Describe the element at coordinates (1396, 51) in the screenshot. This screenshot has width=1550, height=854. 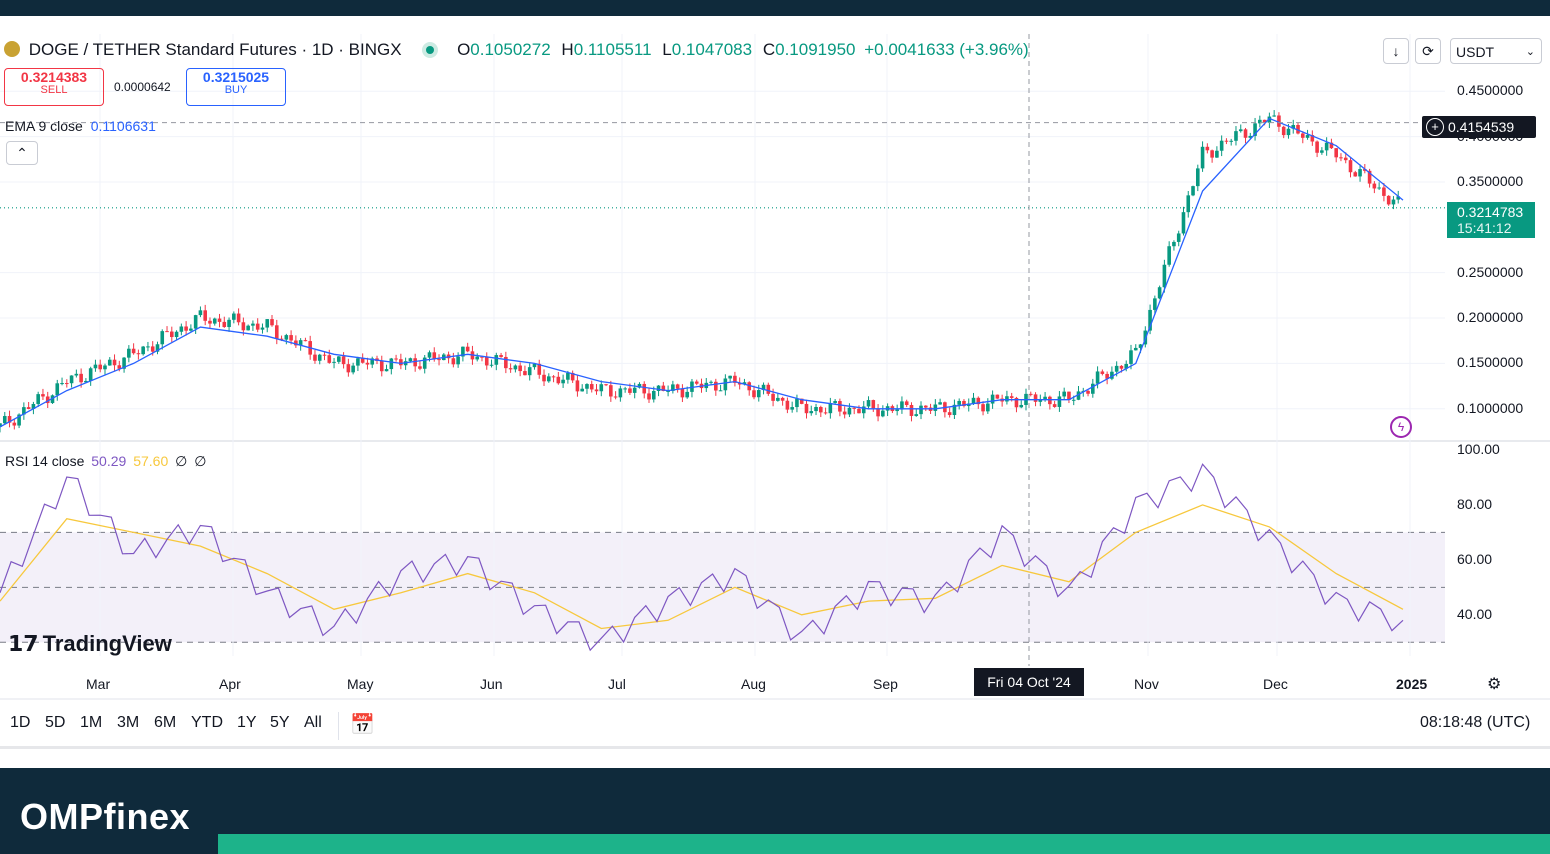
I see `download-button: ↓` at that location.